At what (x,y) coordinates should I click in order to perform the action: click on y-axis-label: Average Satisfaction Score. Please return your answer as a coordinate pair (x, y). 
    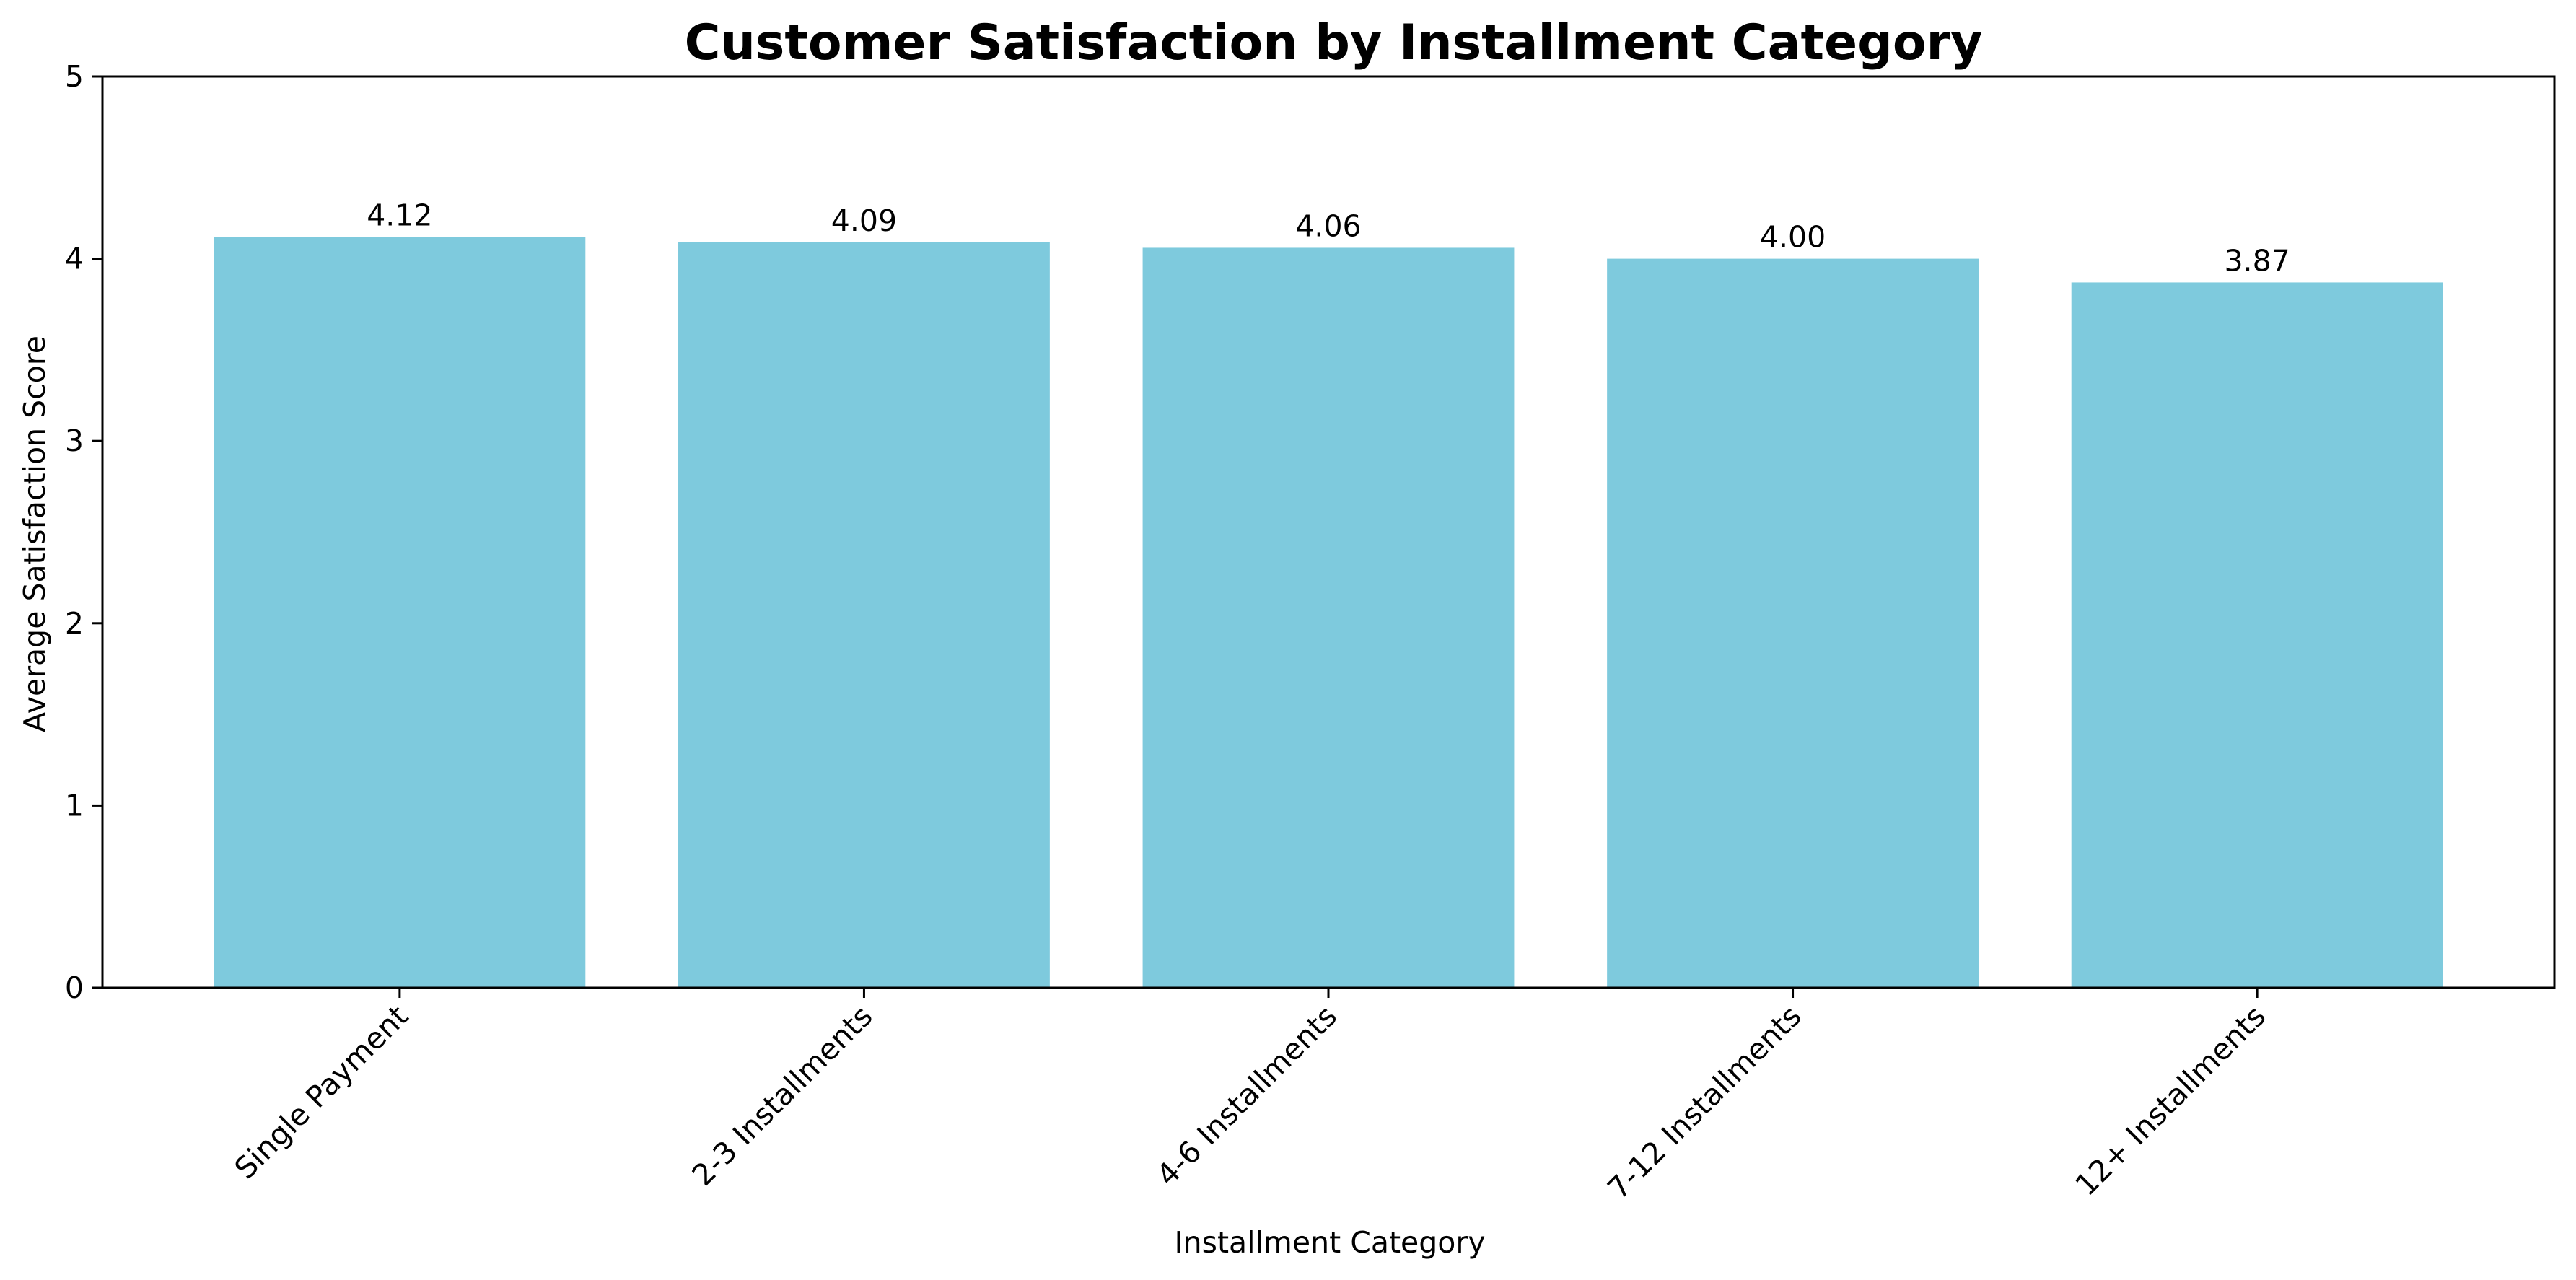
    Looking at the image, I should click on (34, 534).